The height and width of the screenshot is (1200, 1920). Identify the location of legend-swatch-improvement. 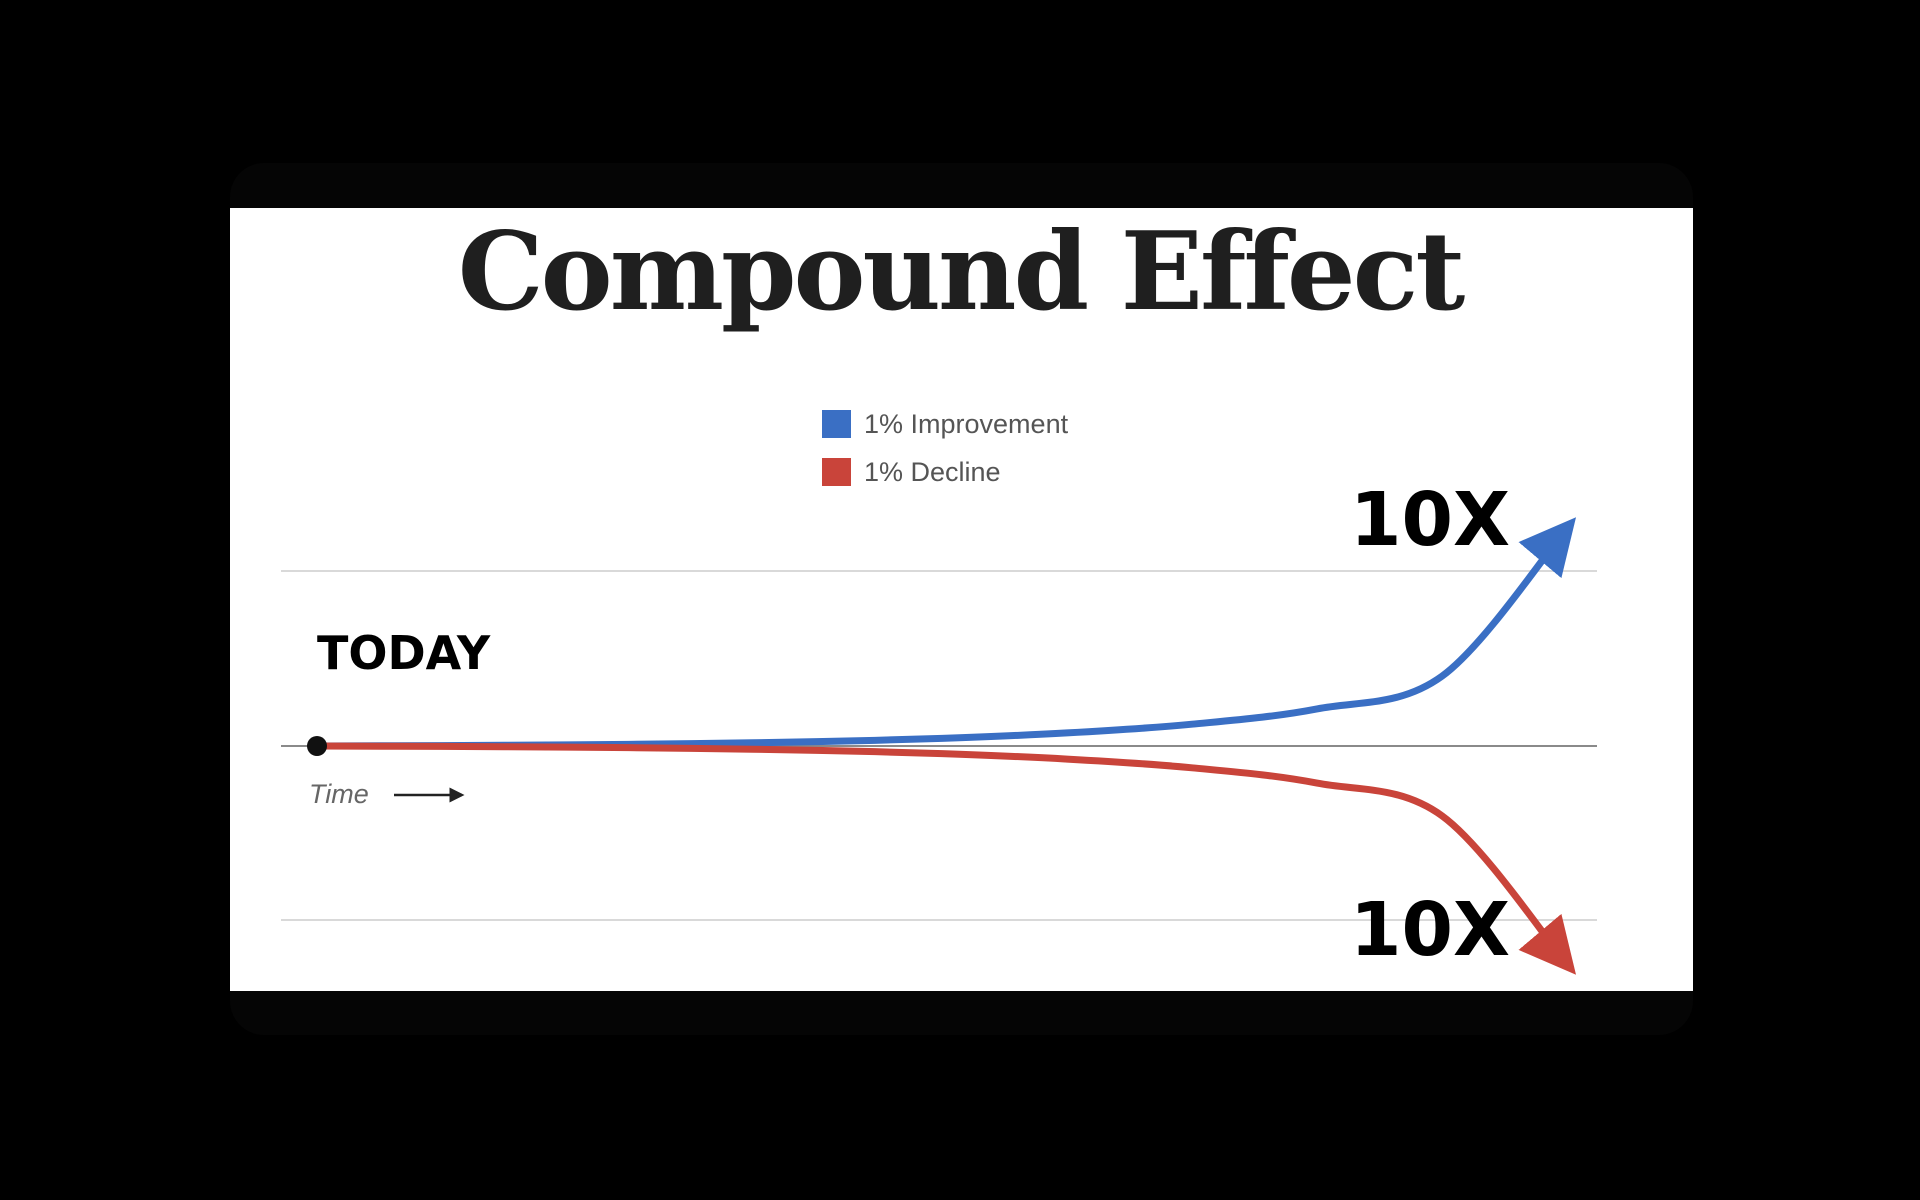
(836, 424).